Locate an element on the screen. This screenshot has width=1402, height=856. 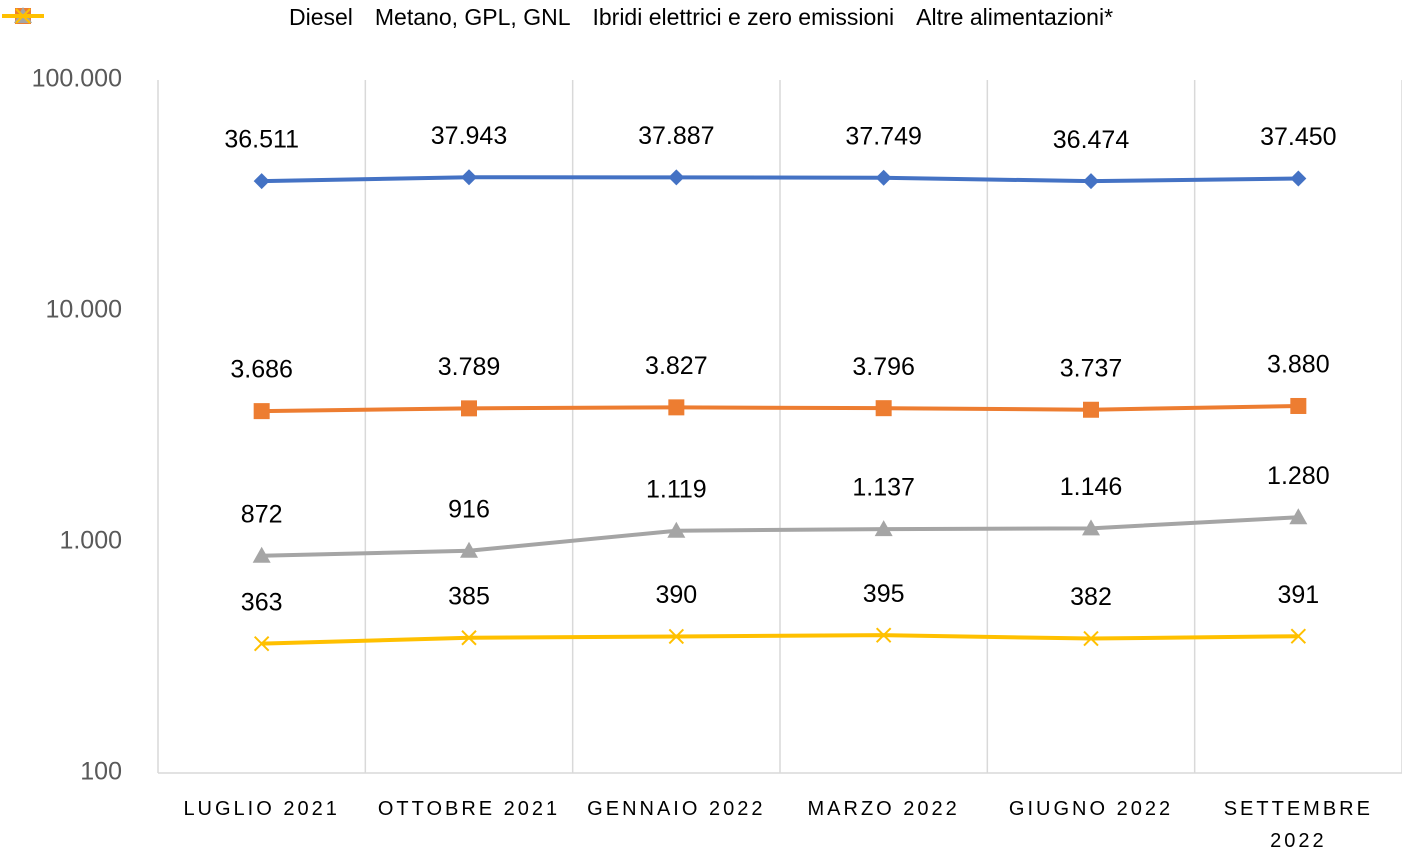
data-label: 363 is located at coordinates (262, 602).